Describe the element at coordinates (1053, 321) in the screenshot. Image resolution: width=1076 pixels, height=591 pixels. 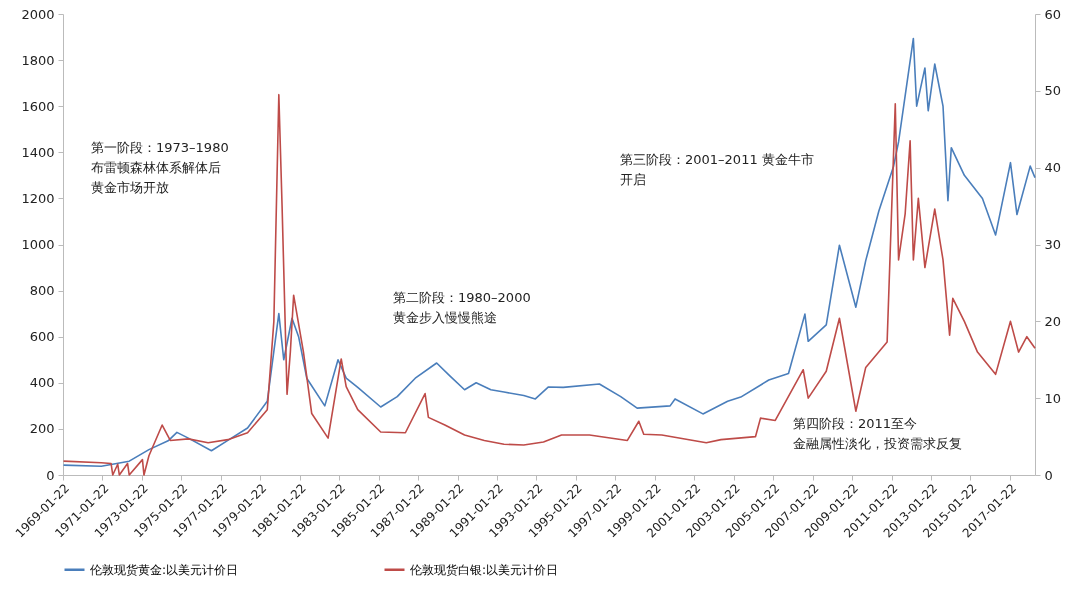
I see `y2-tick-label: 20` at that location.